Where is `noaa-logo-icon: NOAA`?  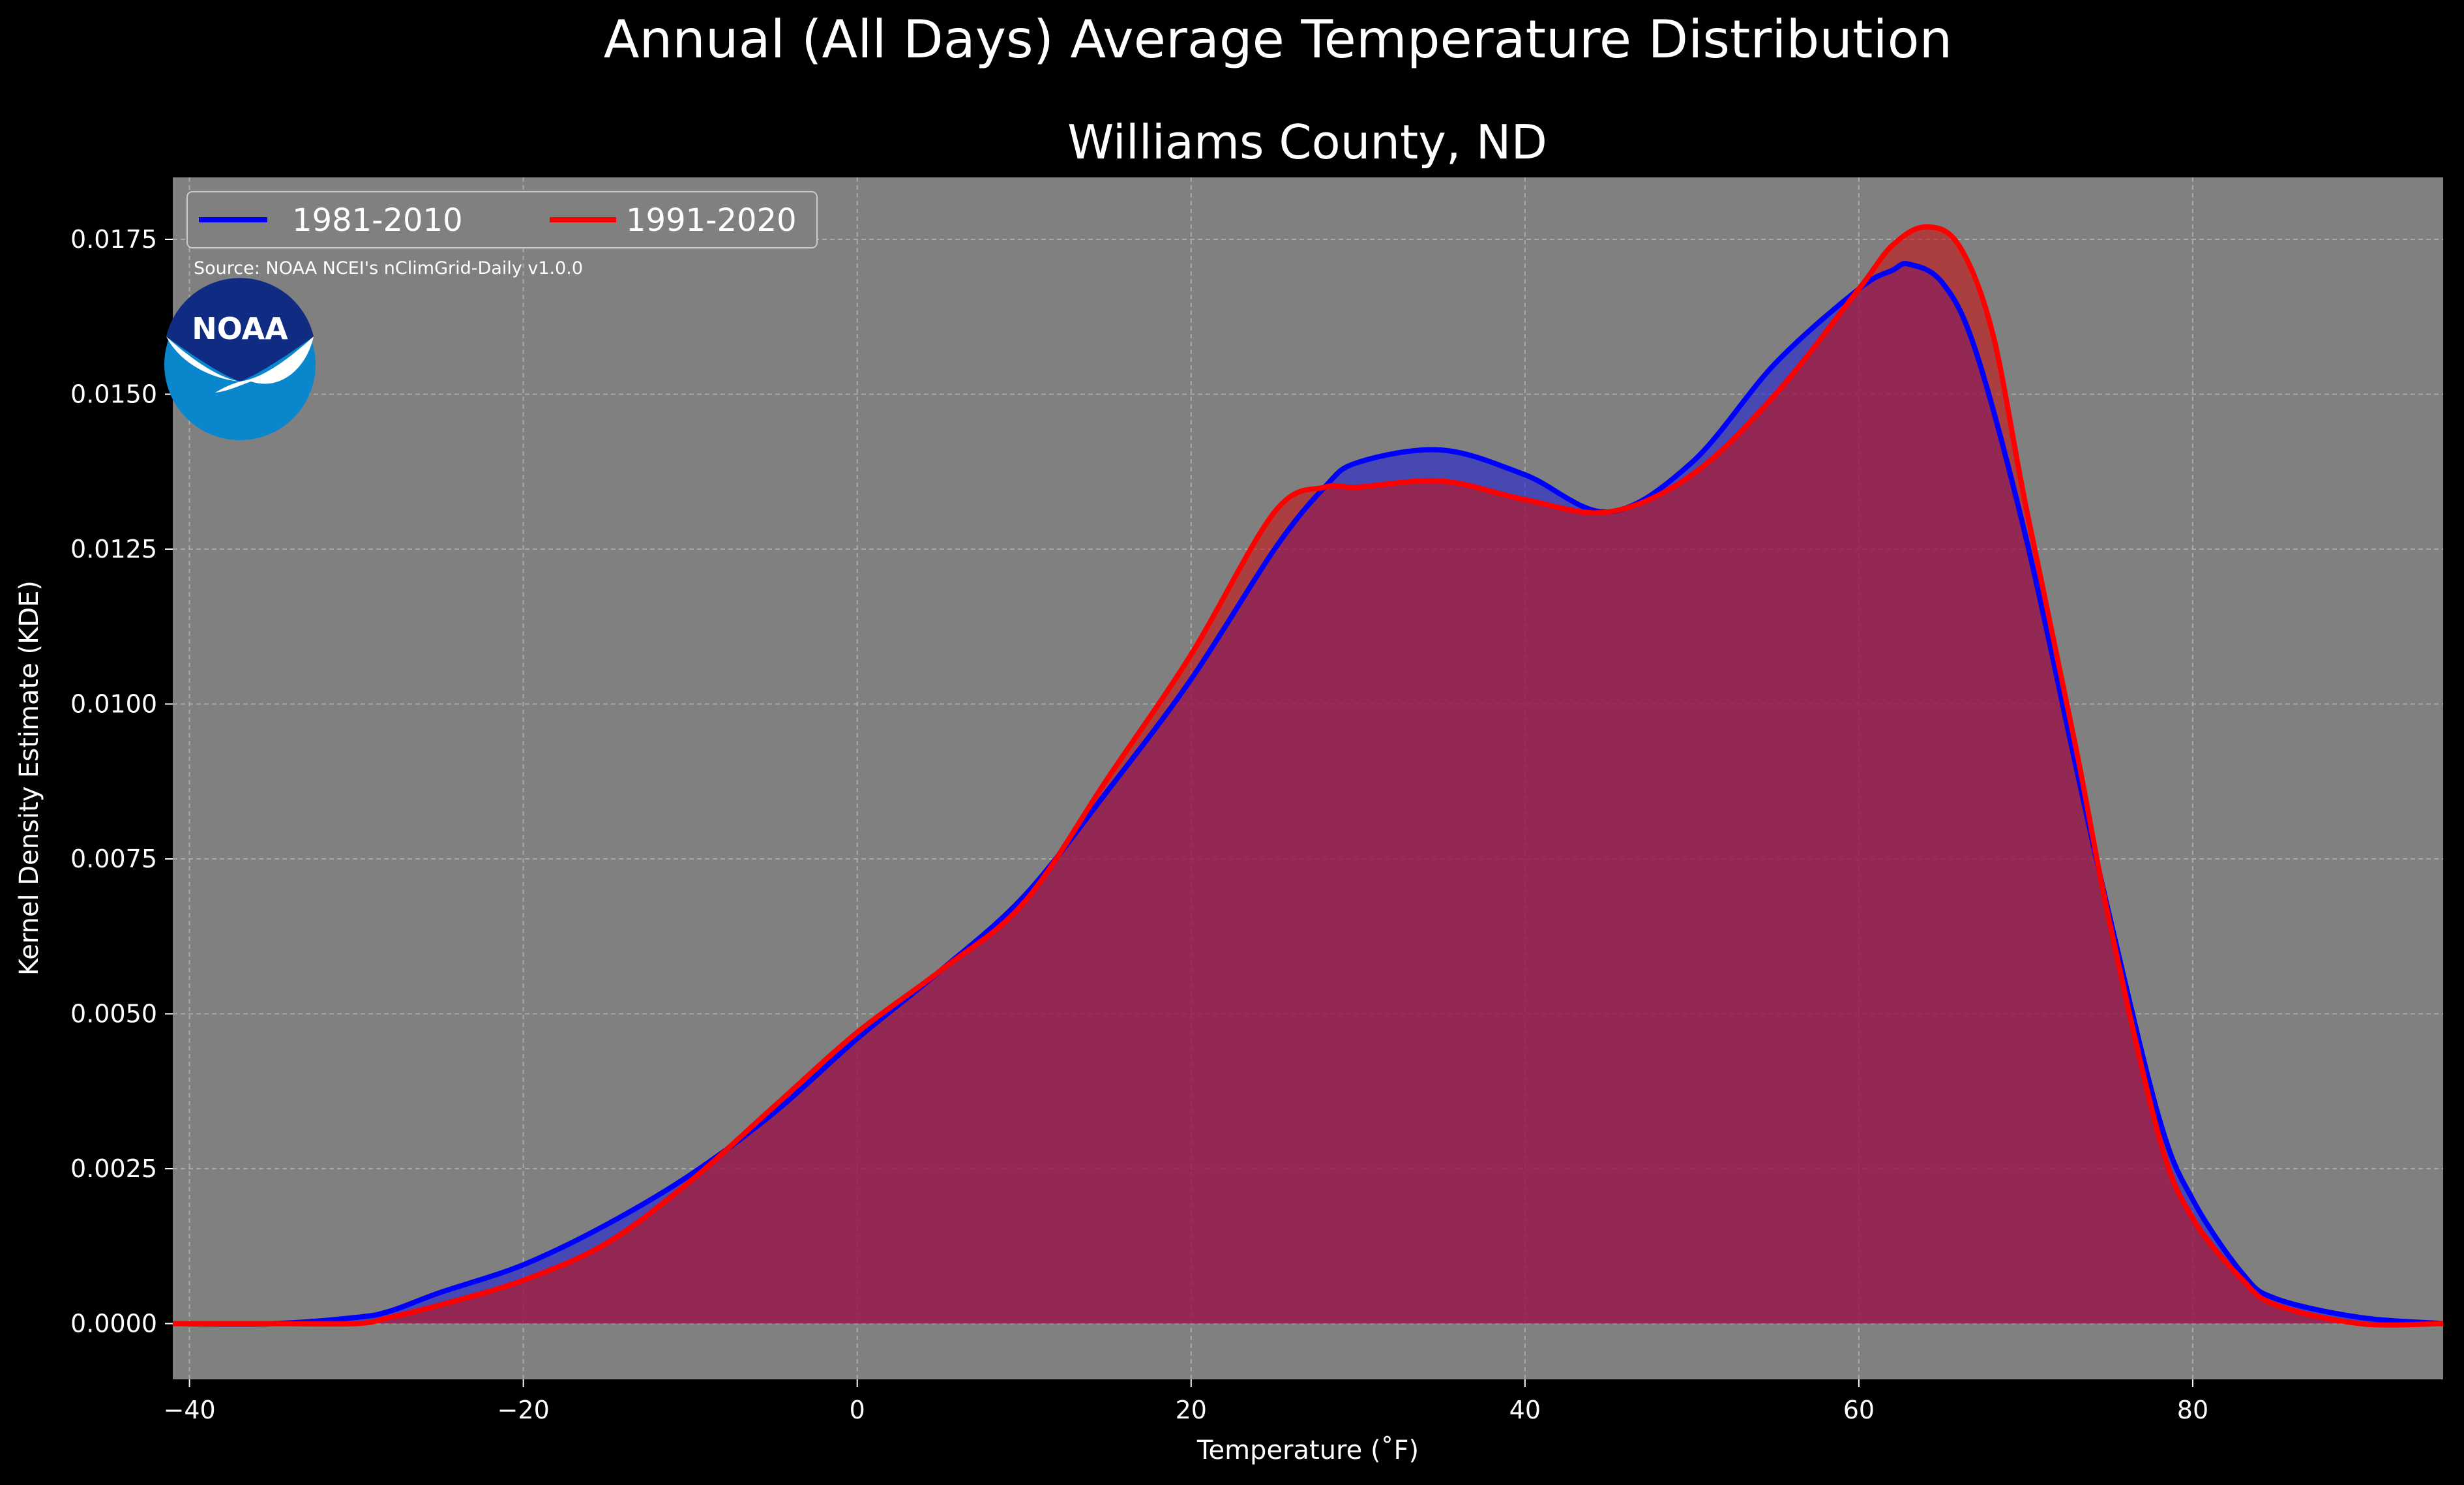 noaa-logo-icon: NOAA is located at coordinates (240, 359).